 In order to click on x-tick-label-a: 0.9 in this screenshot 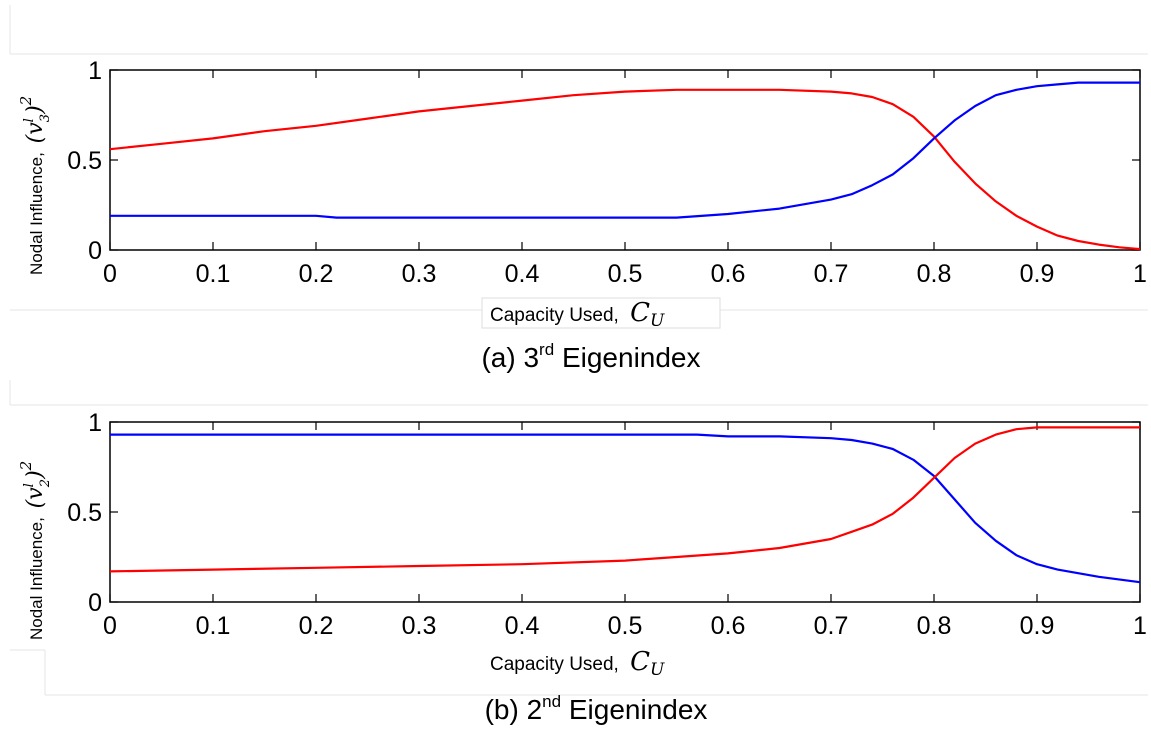, I will do `click(1037, 274)`.